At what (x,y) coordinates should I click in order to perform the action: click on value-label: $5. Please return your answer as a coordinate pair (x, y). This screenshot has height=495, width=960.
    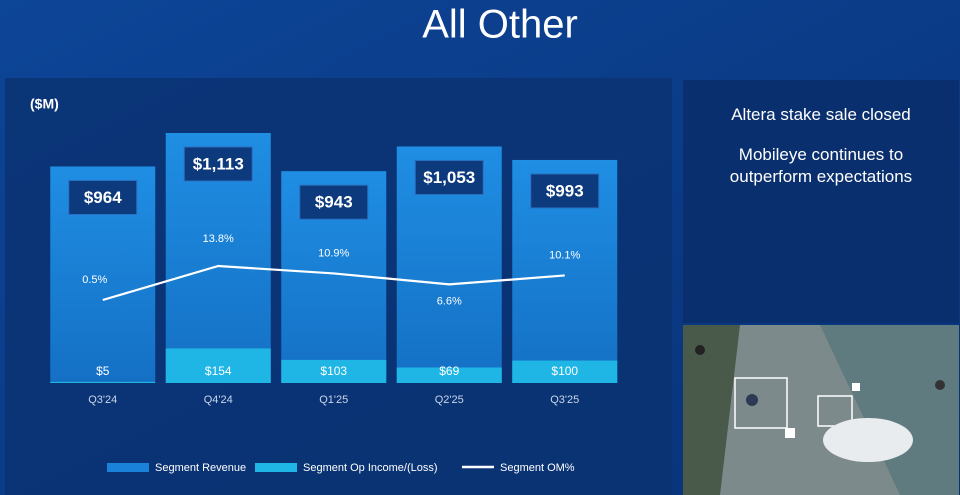
    Looking at the image, I should click on (103, 371).